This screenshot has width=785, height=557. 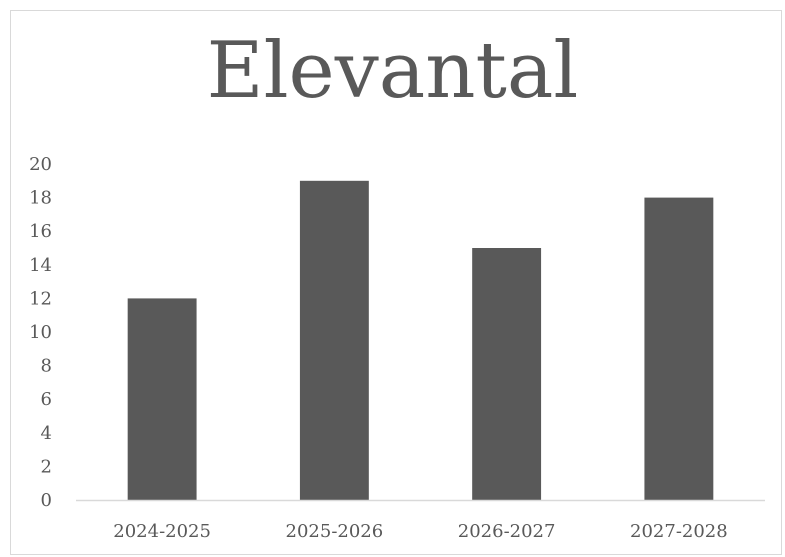 I want to click on x-tick-label: 2026-2027, so click(x=507, y=531).